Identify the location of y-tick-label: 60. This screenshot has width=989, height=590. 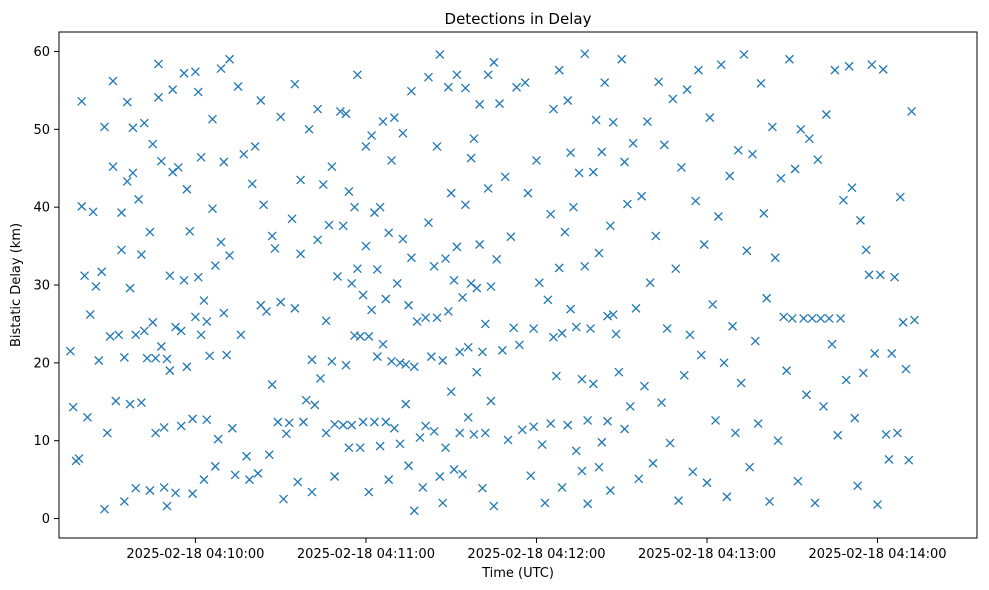
(41, 52).